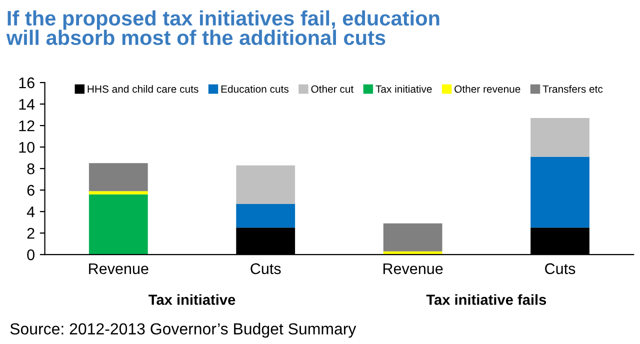 This screenshot has width=640, height=344. Describe the element at coordinates (30, 212) in the screenshot. I see `y-tick-label: 4` at that location.